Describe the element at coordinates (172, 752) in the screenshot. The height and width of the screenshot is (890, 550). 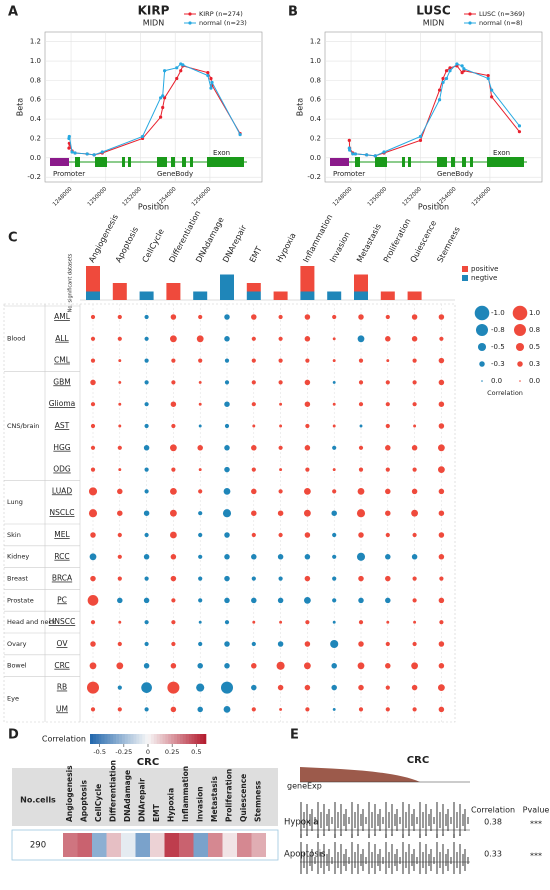
I see `colorbar-tick-label: 0.25` at that location.